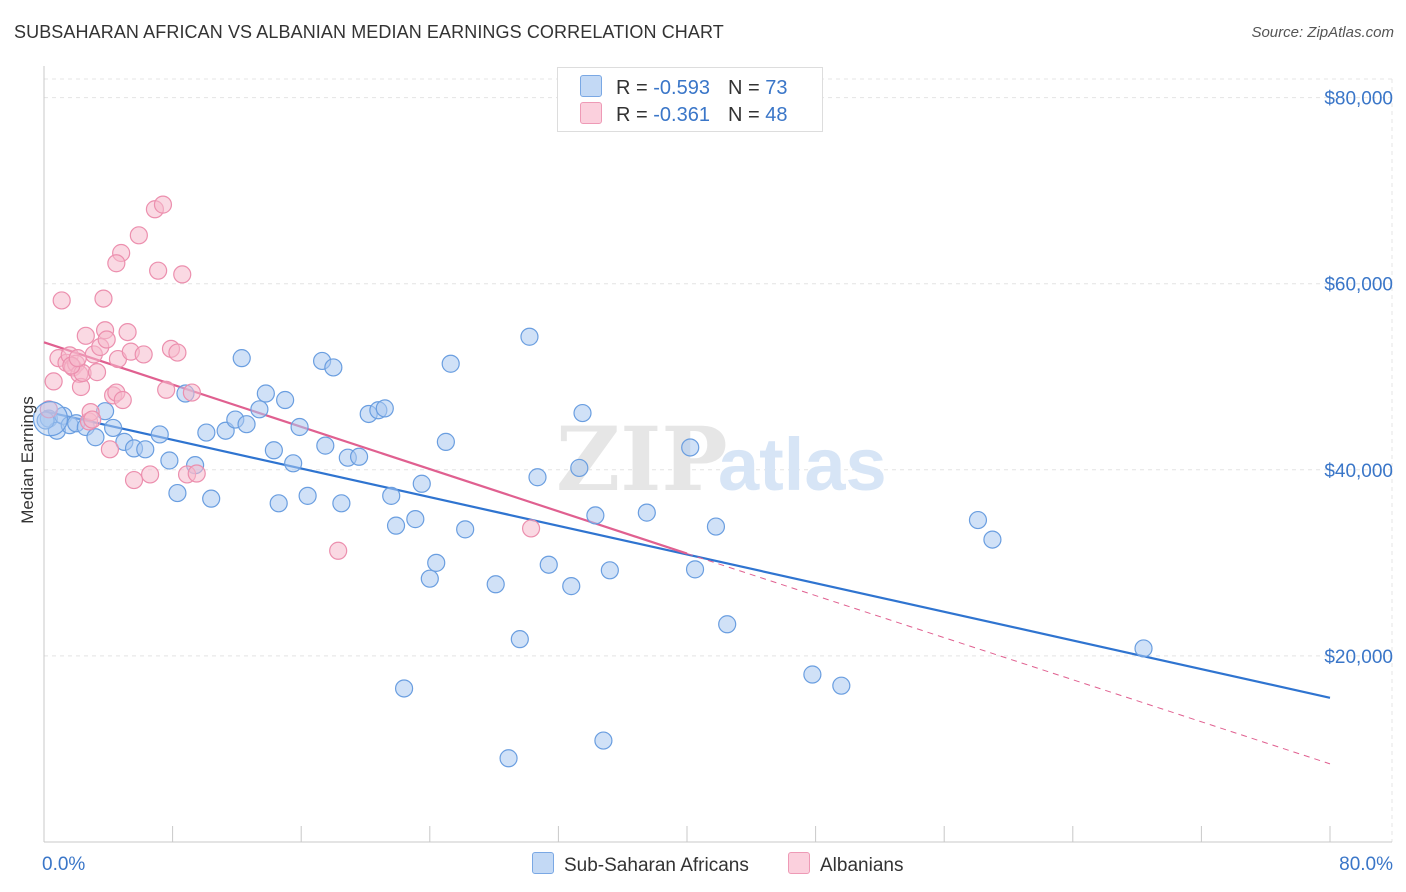 The width and height of the screenshot is (1406, 892). Describe the element at coordinates (862, 865) in the screenshot. I see `series-legend-label: Albanians` at that location.